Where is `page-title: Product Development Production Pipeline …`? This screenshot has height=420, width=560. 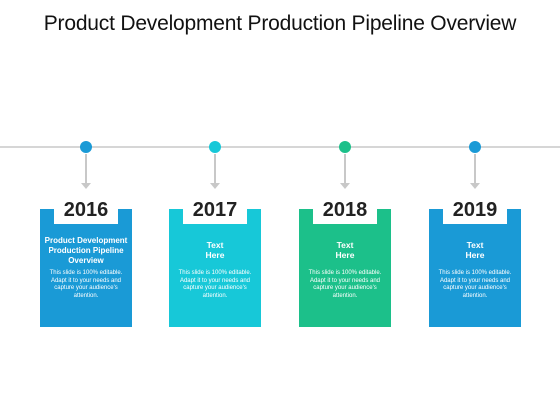 page-title: Product Development Production Pipeline … is located at coordinates (280, 23).